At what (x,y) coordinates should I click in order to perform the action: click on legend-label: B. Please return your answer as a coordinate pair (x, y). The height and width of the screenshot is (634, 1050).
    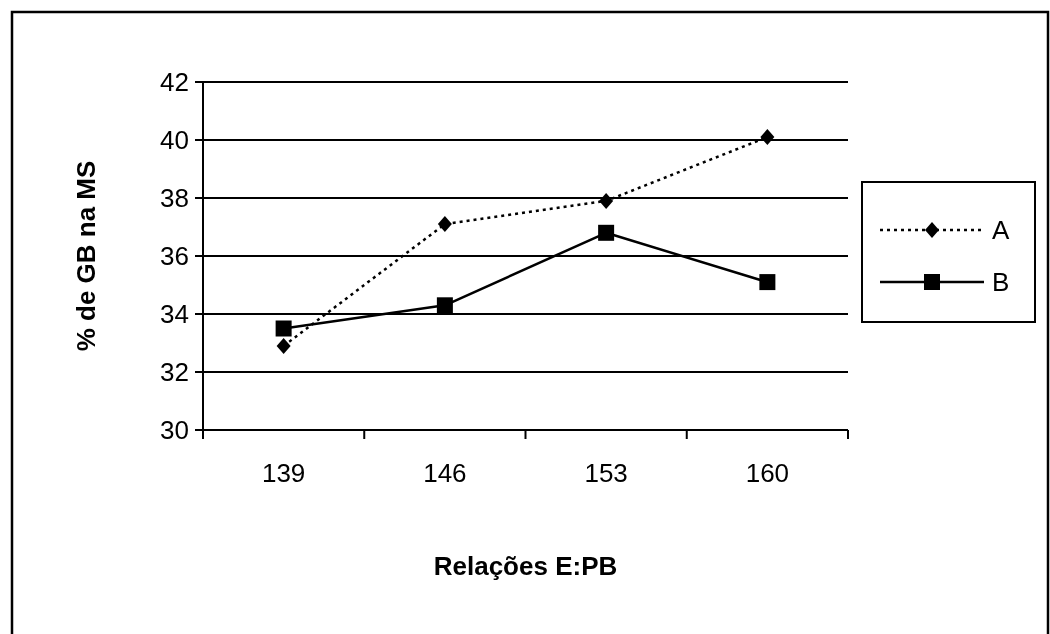
    Looking at the image, I should click on (1001, 282).